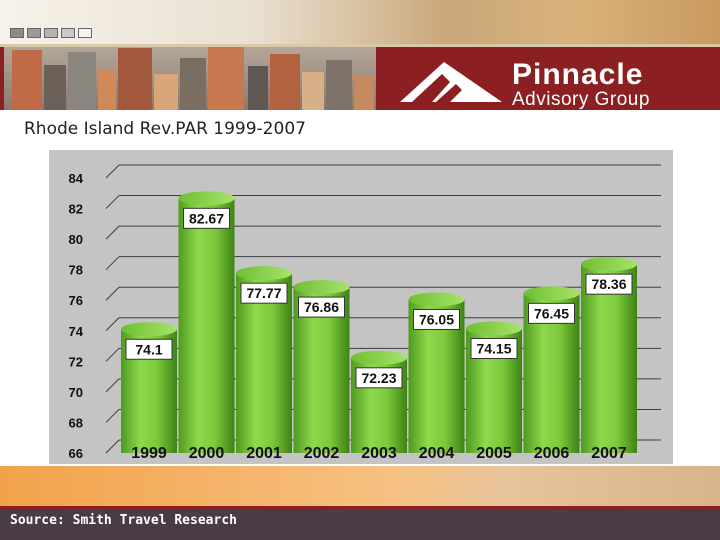 The image size is (720, 540). I want to click on value-label: 82.67, so click(206, 218).